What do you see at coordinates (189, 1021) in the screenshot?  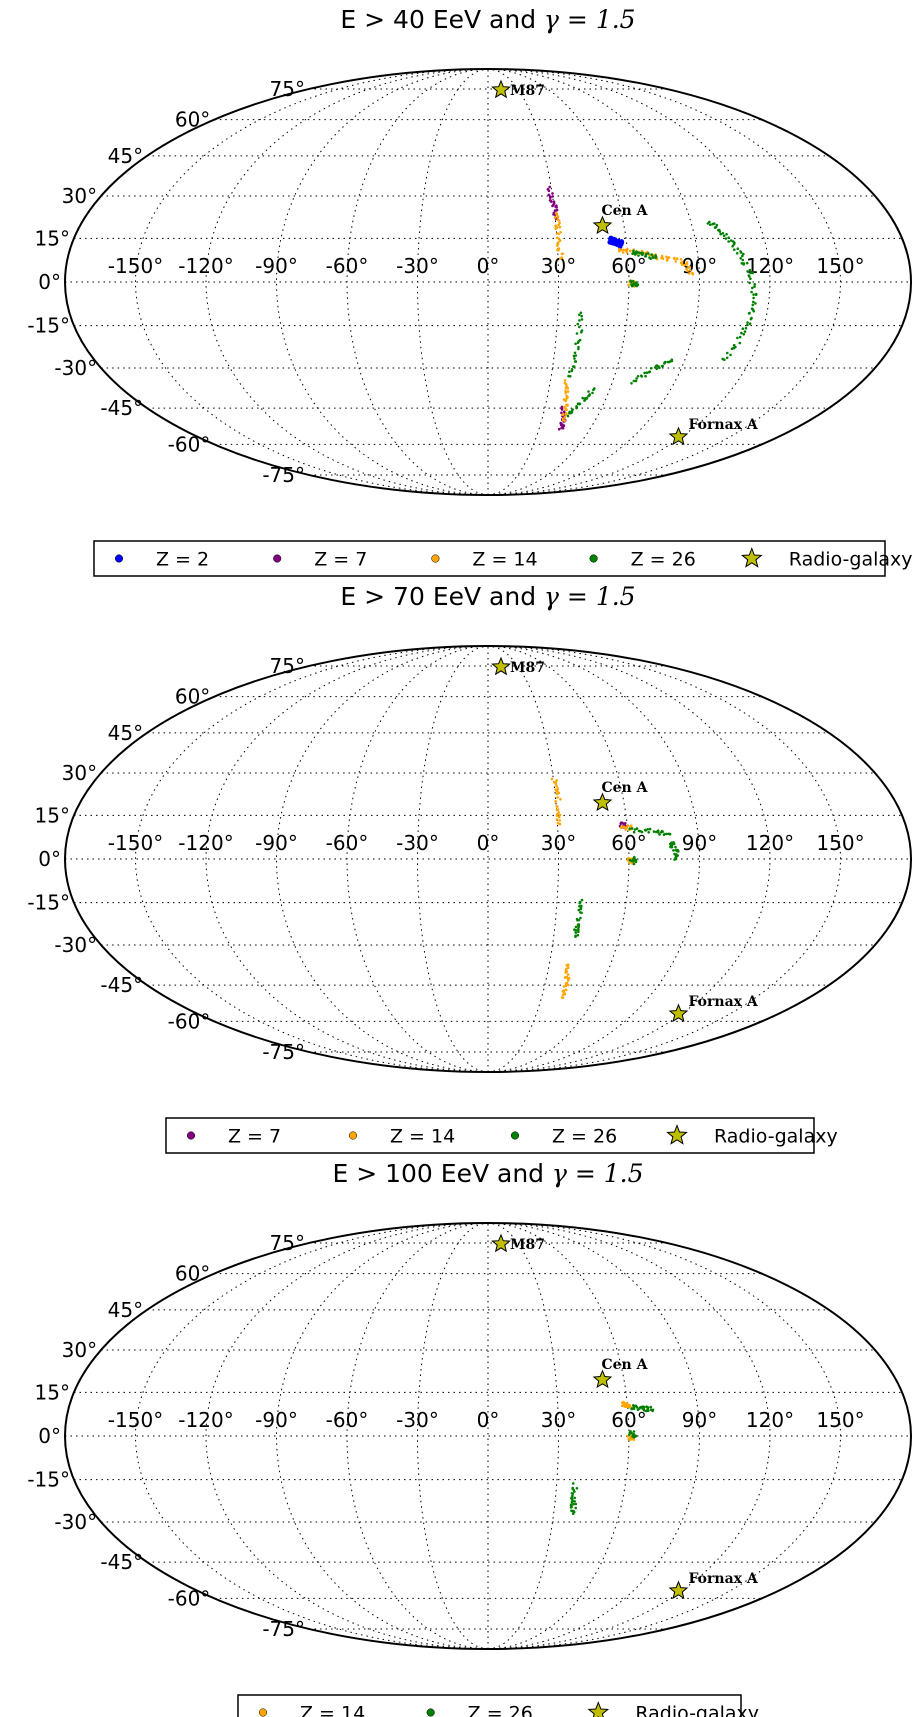 I see `latitude-tick-label: -60°` at bounding box center [189, 1021].